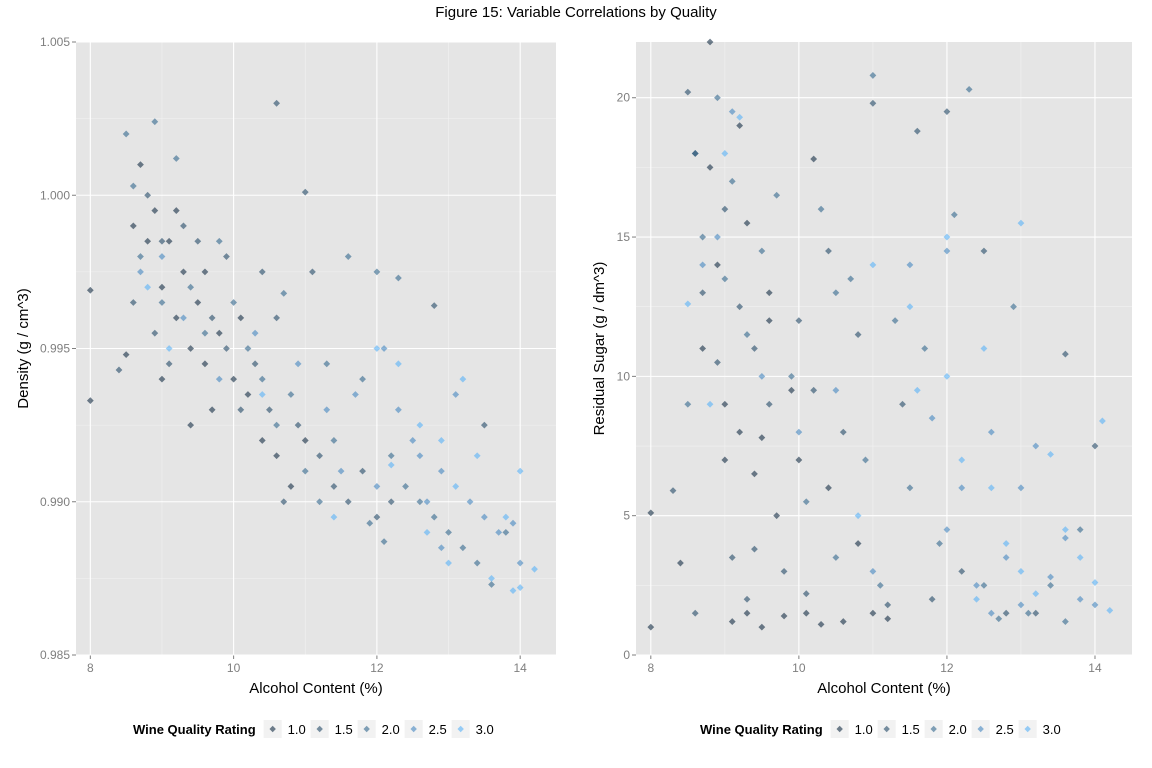  Describe the element at coordinates (626, 516) in the screenshot. I see `y-tick-label: 5` at that location.